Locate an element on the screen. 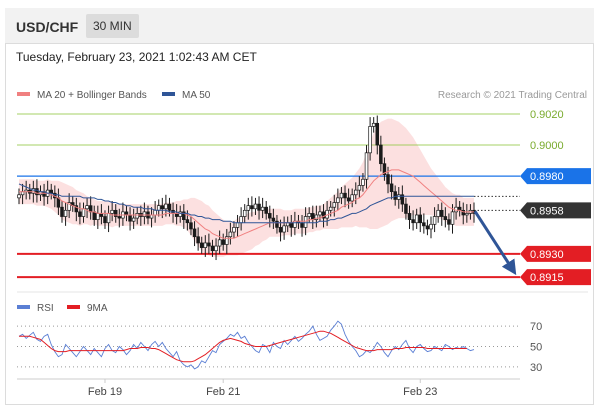 The width and height of the screenshot is (599, 410). rsi-tick-label-30: 30 is located at coordinates (536, 368).